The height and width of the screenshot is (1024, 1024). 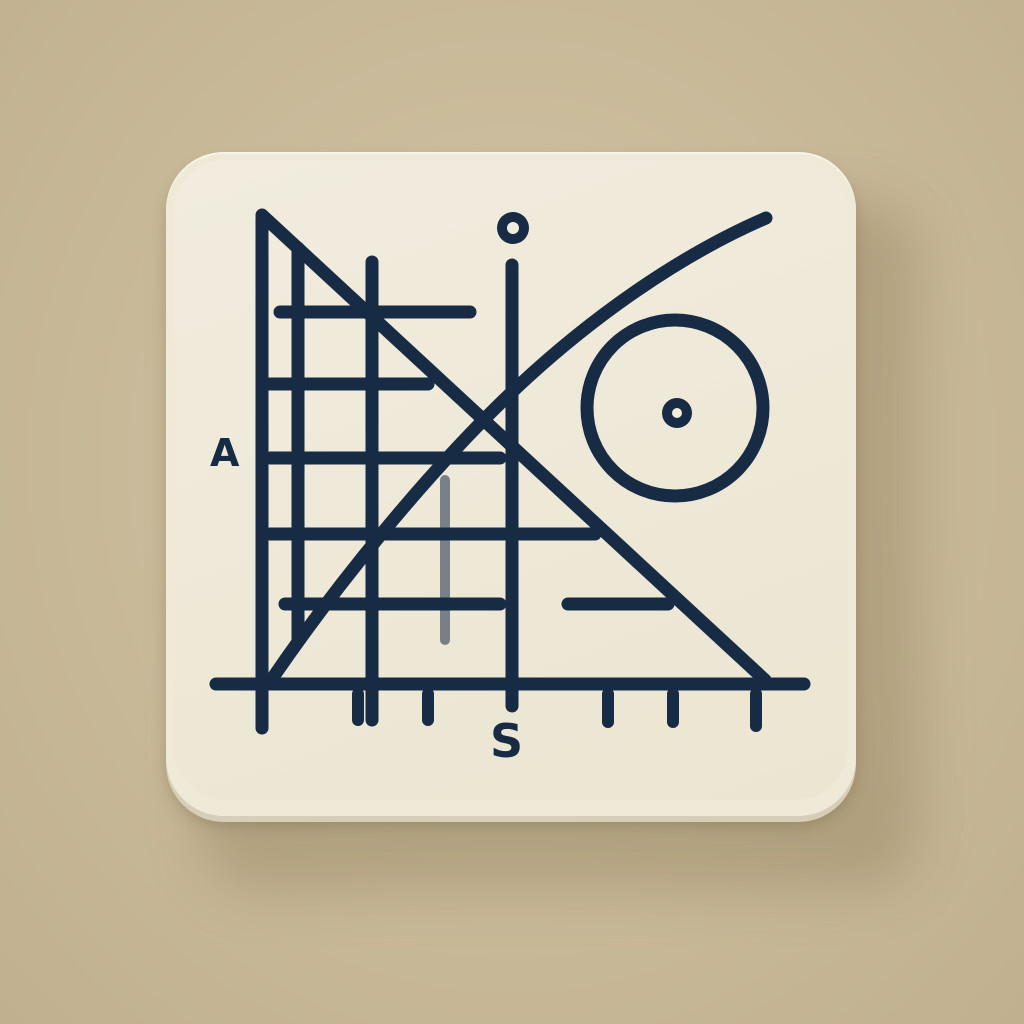 I want to click on top-point-dot-hole, so click(x=513, y=228).